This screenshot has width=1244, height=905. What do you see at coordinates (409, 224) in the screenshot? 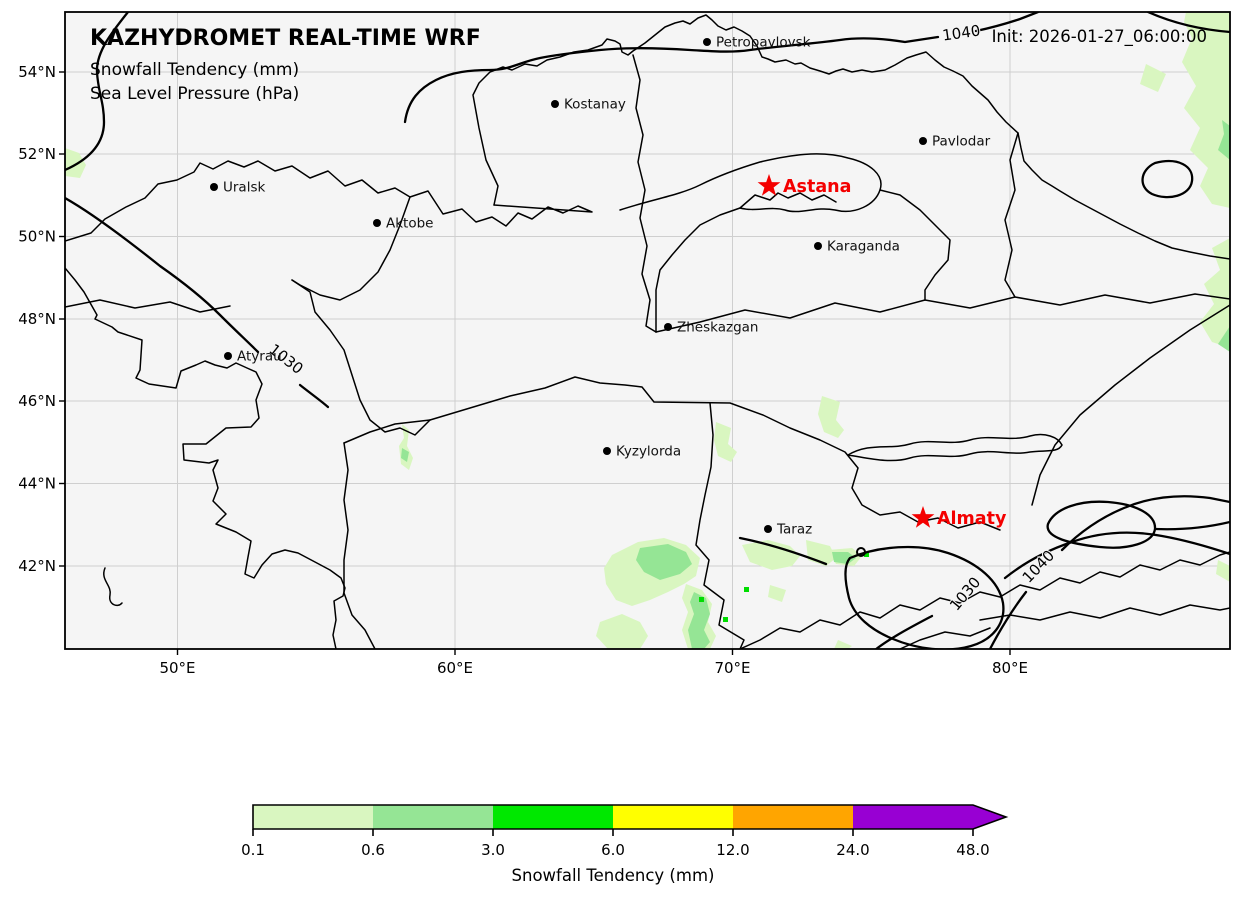
I see `city-label: Aktobe` at bounding box center [409, 224].